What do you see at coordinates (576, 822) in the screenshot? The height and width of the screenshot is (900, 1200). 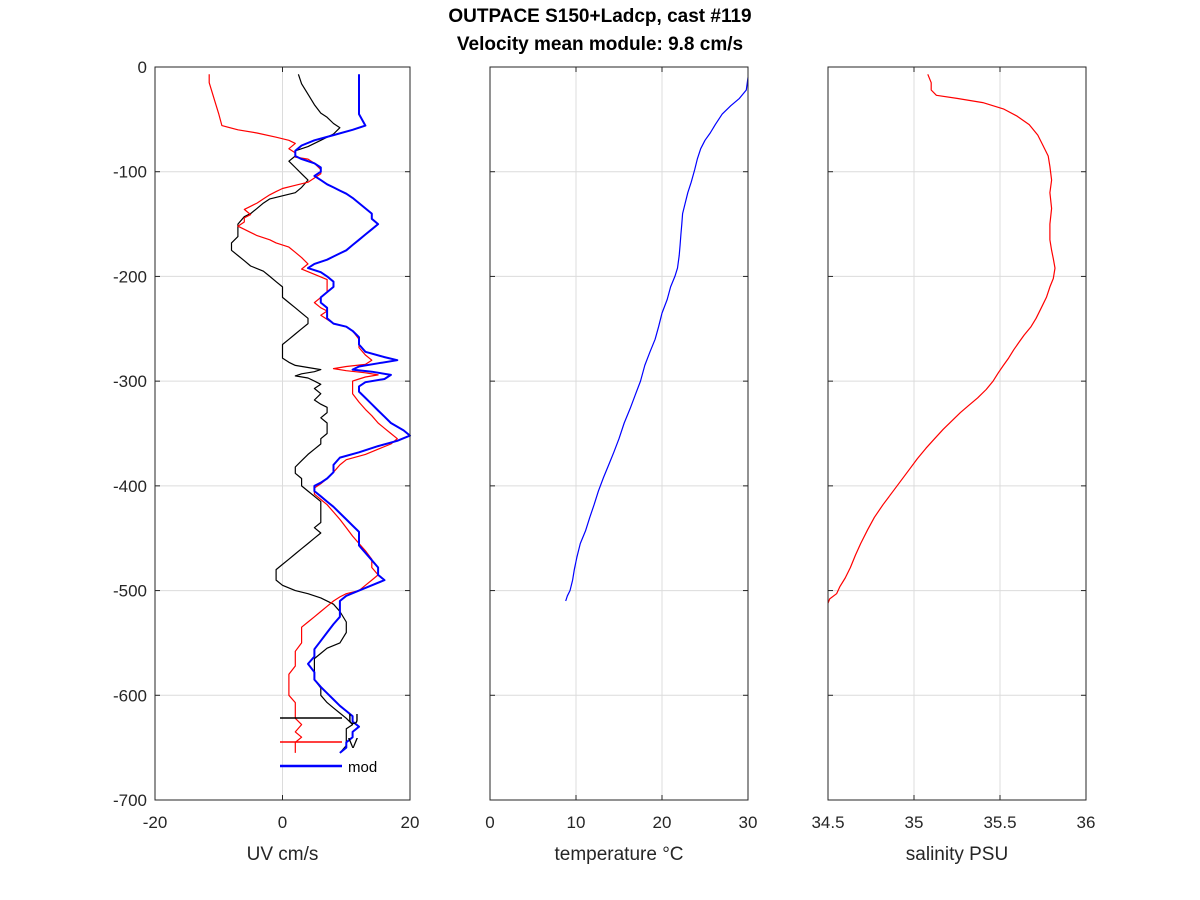 I see `x-tick-label: 10` at bounding box center [576, 822].